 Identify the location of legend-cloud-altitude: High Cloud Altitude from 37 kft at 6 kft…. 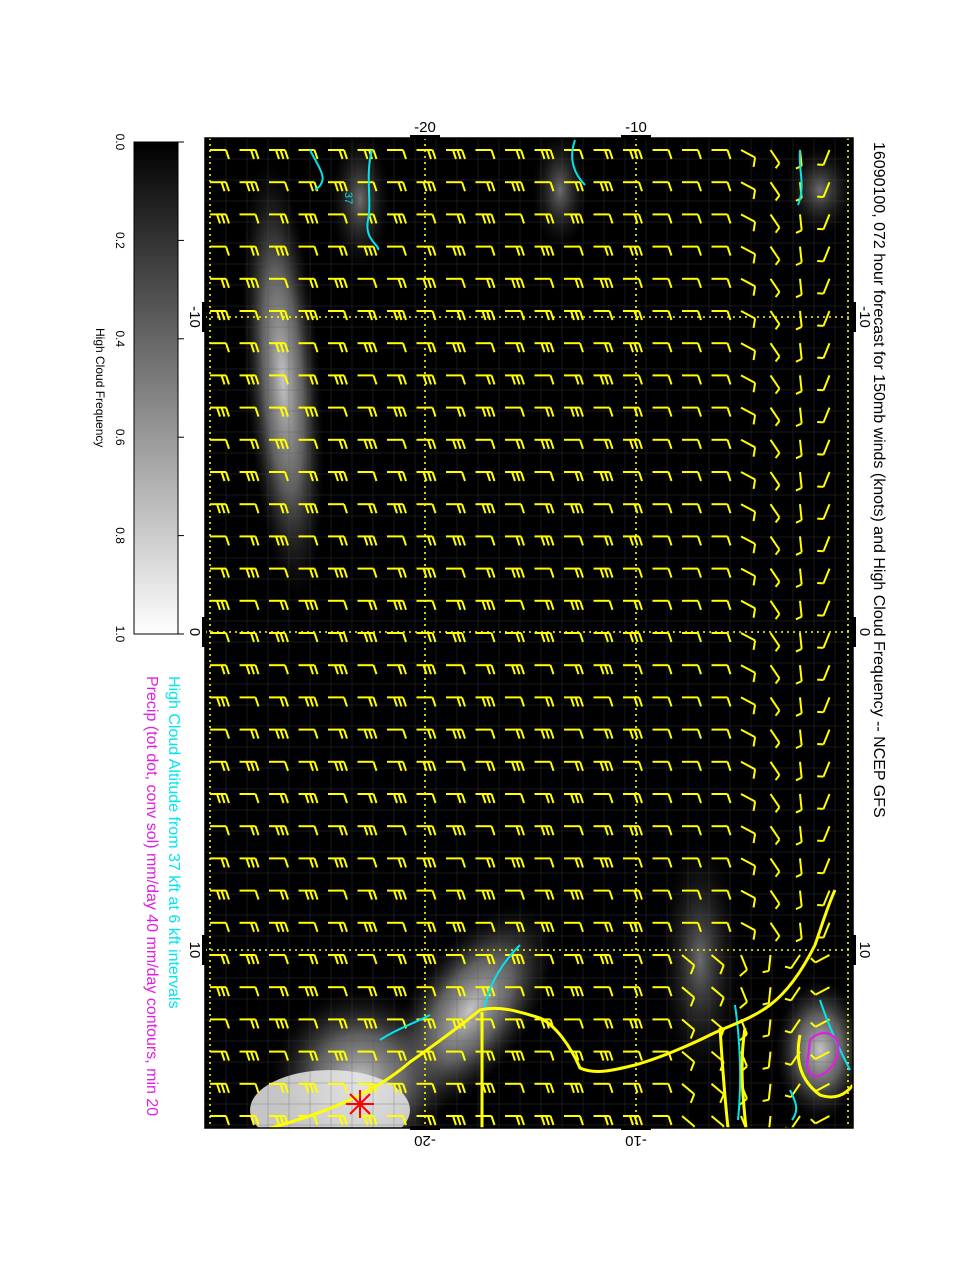
(173, 842).